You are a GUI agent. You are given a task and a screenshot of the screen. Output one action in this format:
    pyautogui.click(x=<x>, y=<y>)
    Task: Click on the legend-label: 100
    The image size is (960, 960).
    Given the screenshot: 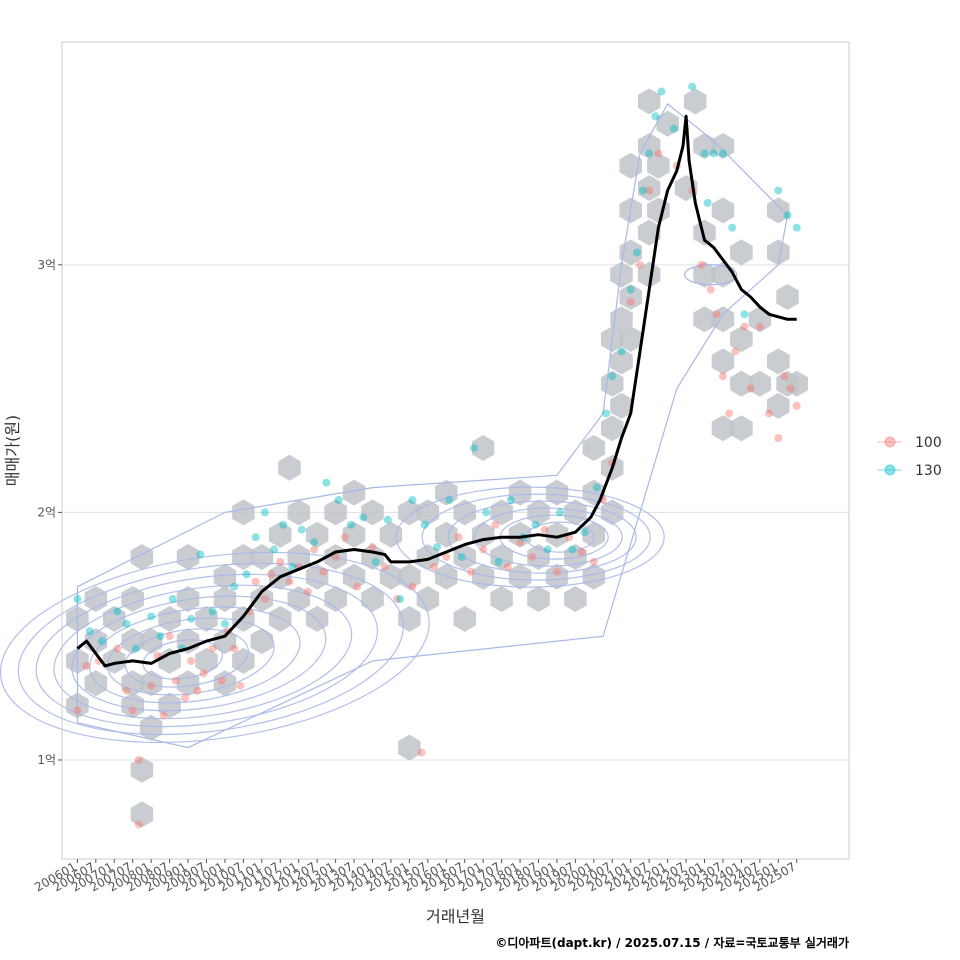 What is the action you would take?
    pyautogui.click(x=928, y=443)
    